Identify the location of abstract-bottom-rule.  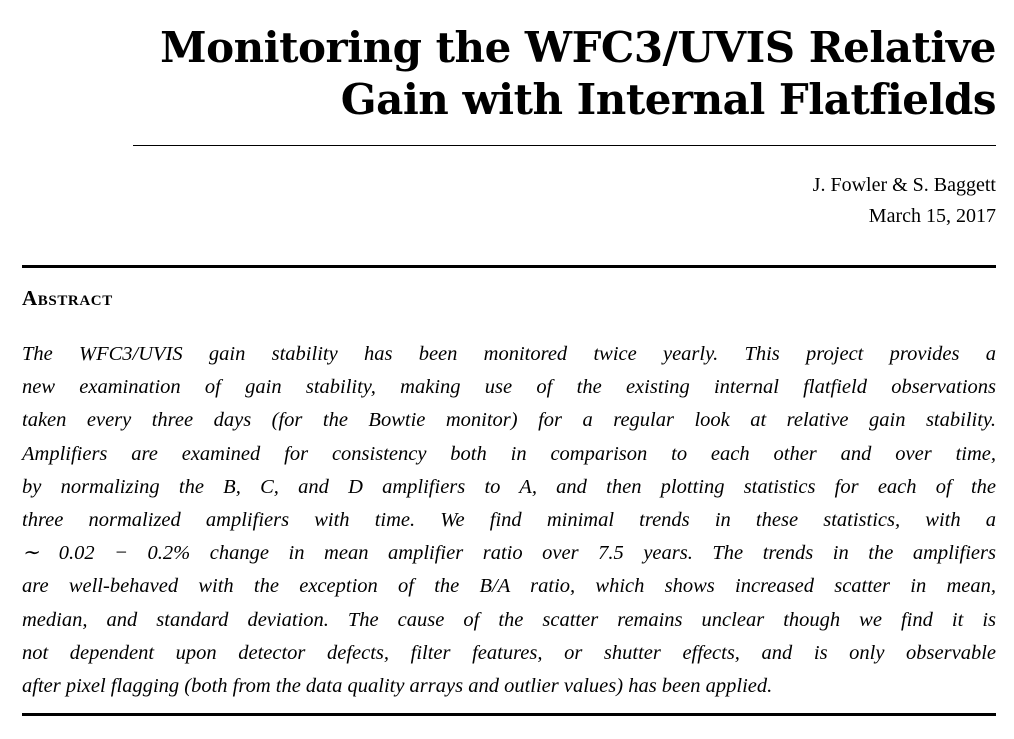
(509, 714).